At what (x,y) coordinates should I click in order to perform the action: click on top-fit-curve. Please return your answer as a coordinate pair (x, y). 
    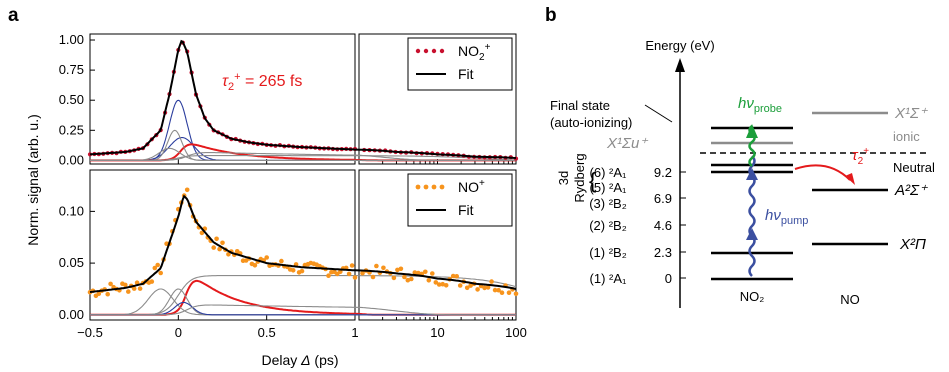
    Looking at the image, I should click on (435, 153).